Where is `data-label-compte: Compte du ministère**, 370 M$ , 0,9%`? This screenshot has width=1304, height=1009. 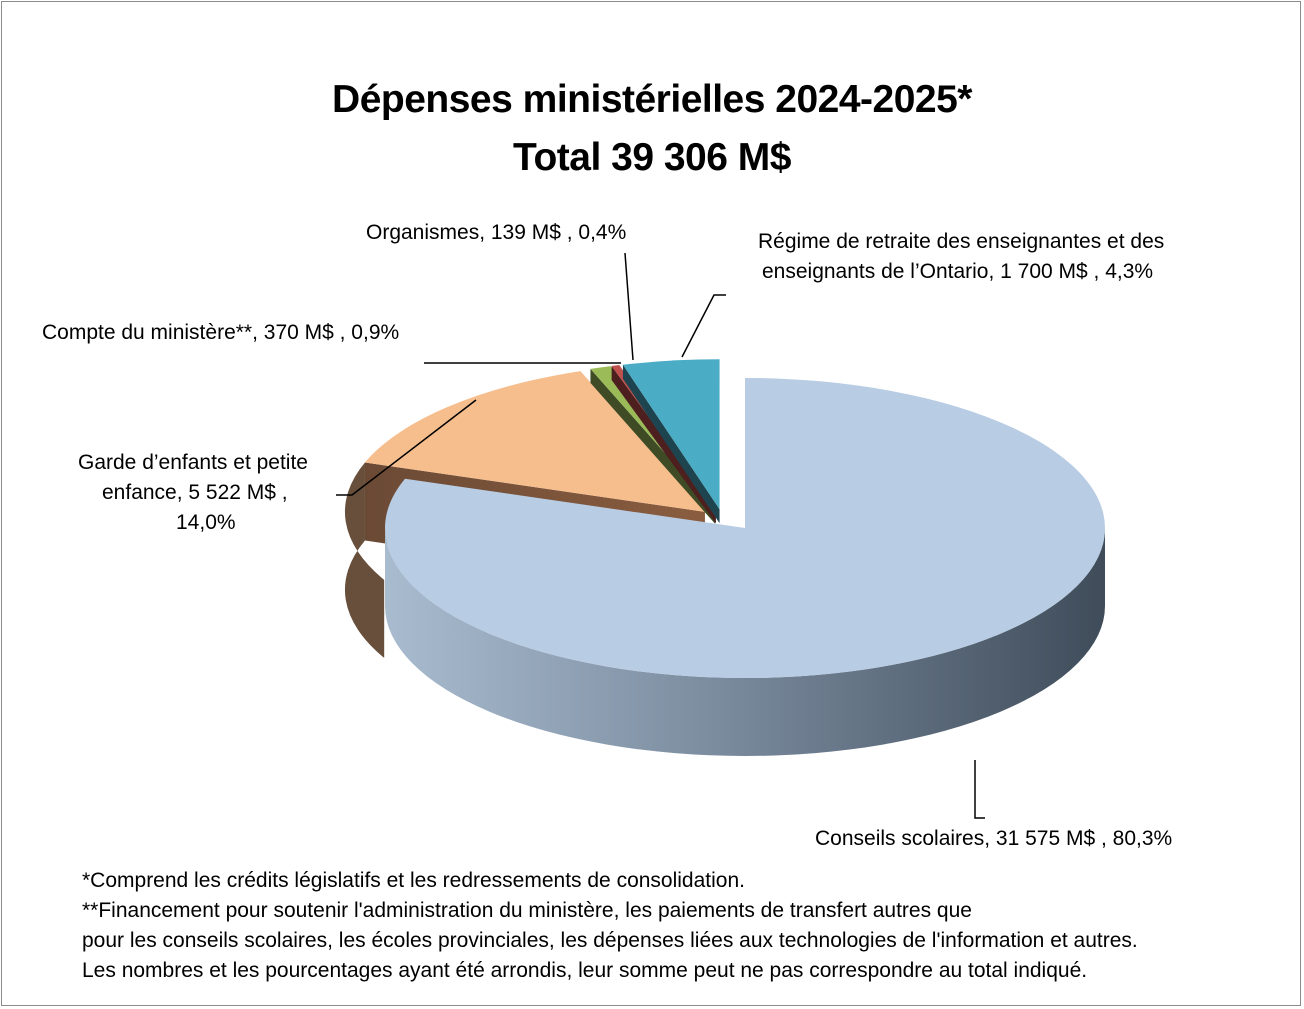
data-label-compte: Compte du ministère**, 370 M$ , 0,9% is located at coordinates (221, 332).